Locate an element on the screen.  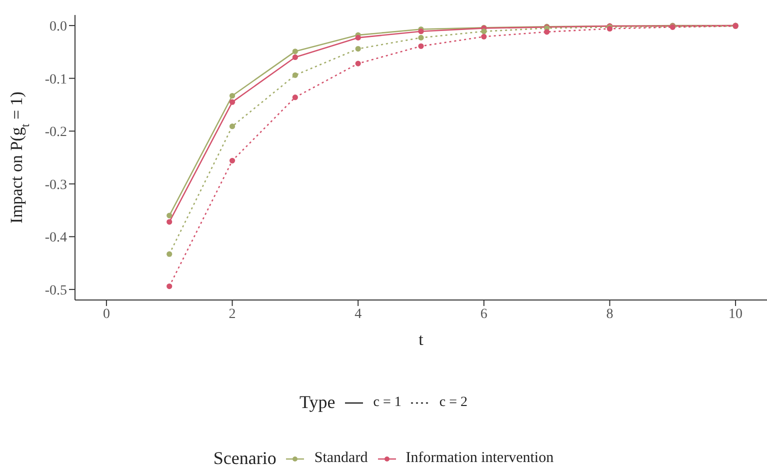
text: Type is located at coordinates (318, 402).